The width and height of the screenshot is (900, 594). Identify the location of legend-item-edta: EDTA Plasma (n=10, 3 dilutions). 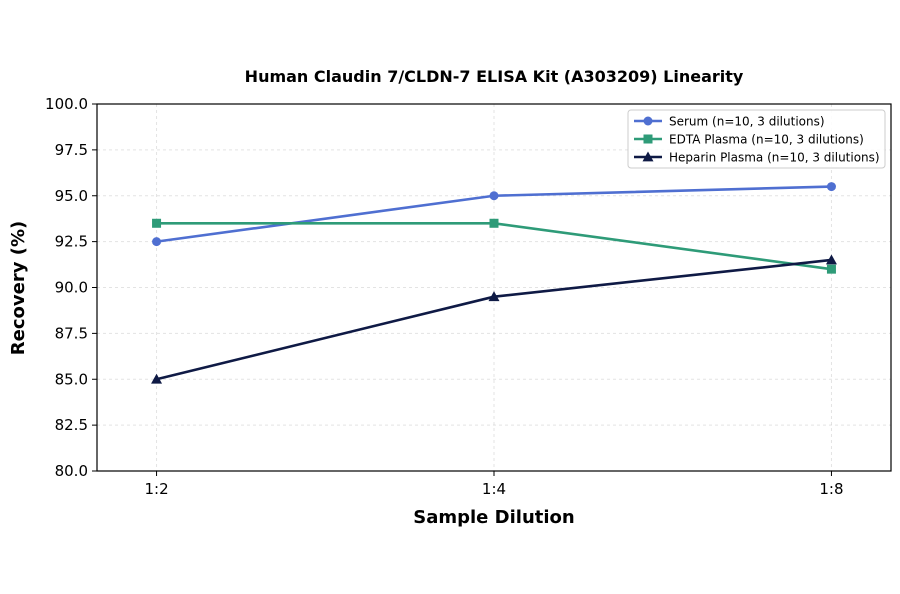
(749, 140).